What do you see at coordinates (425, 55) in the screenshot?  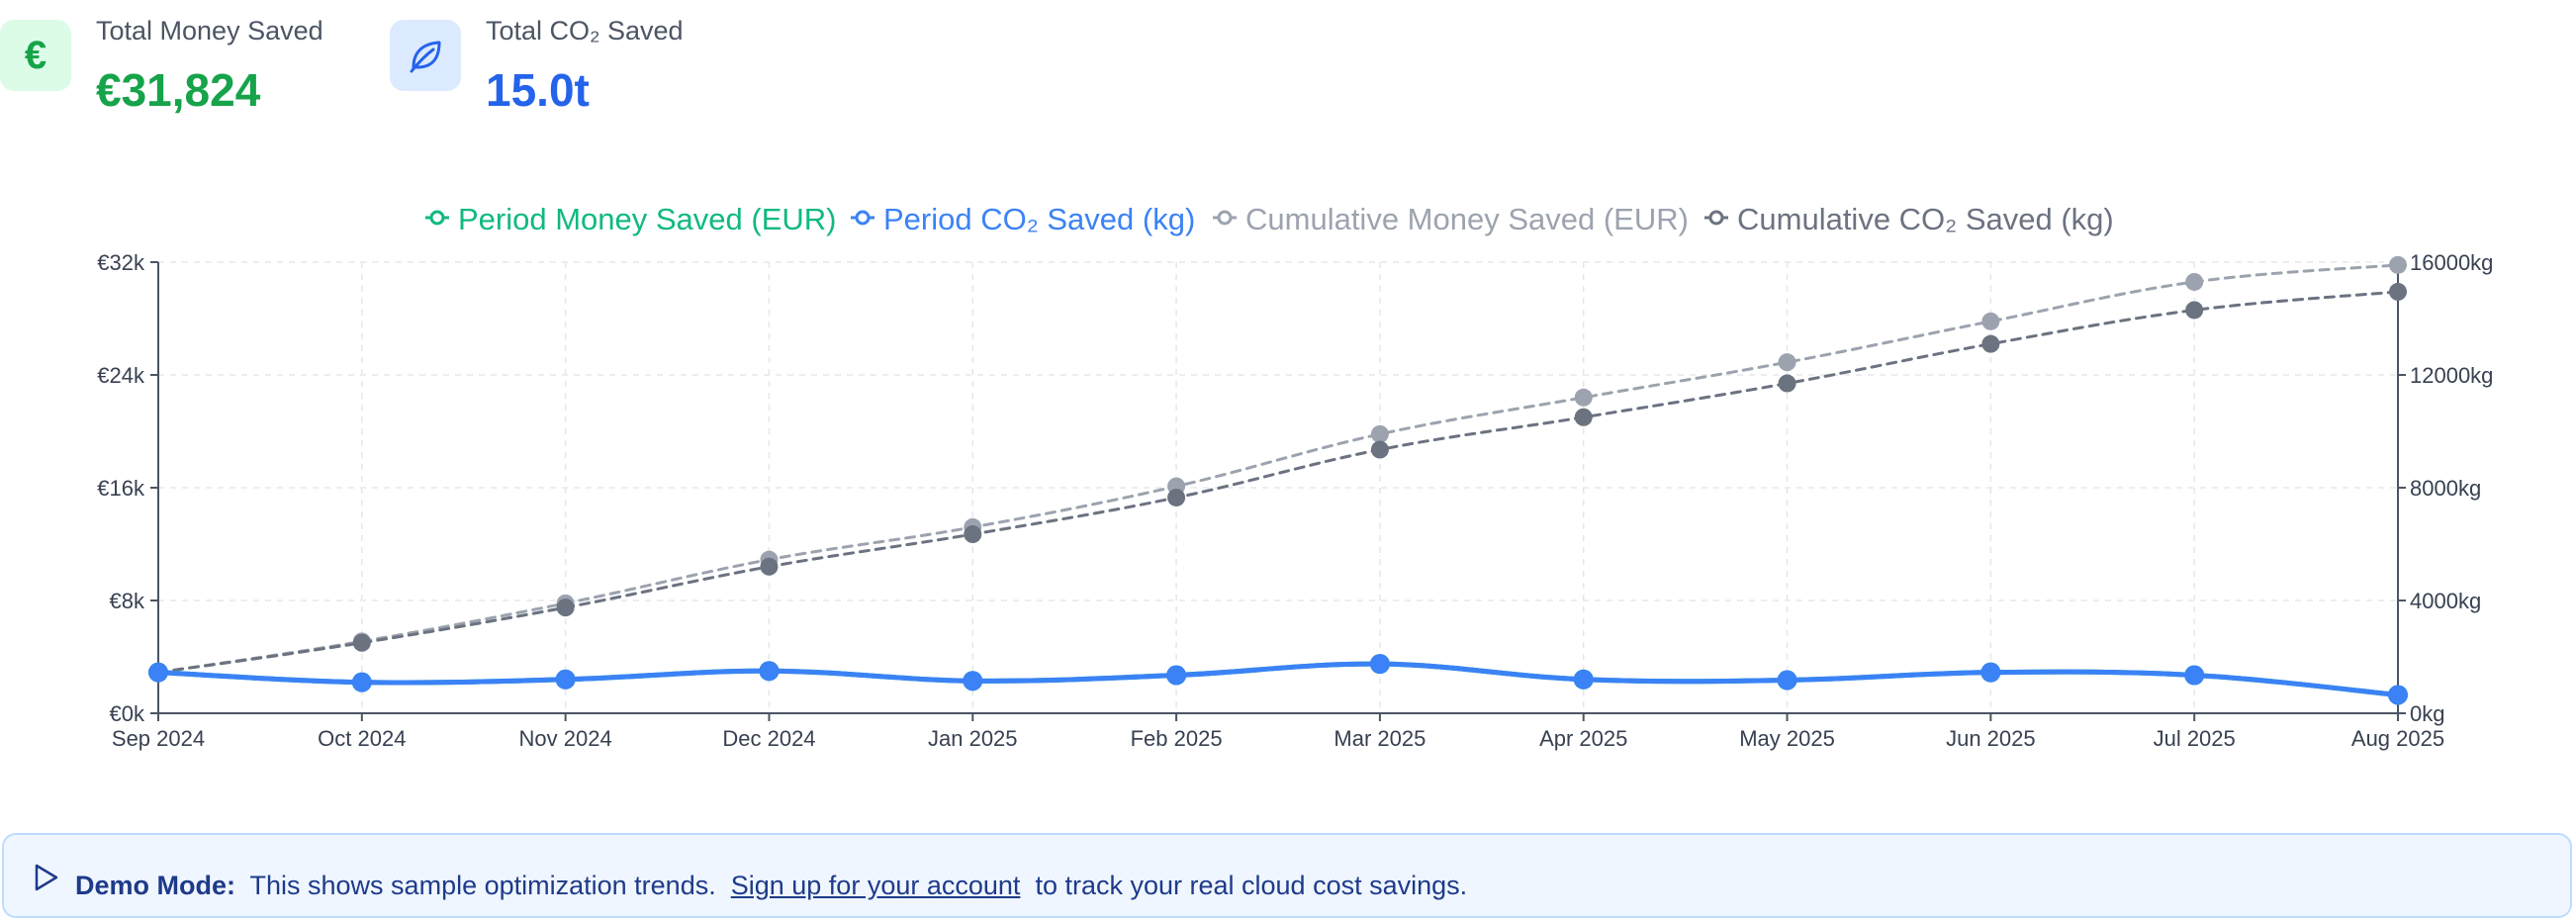 I see `leaf-icon` at bounding box center [425, 55].